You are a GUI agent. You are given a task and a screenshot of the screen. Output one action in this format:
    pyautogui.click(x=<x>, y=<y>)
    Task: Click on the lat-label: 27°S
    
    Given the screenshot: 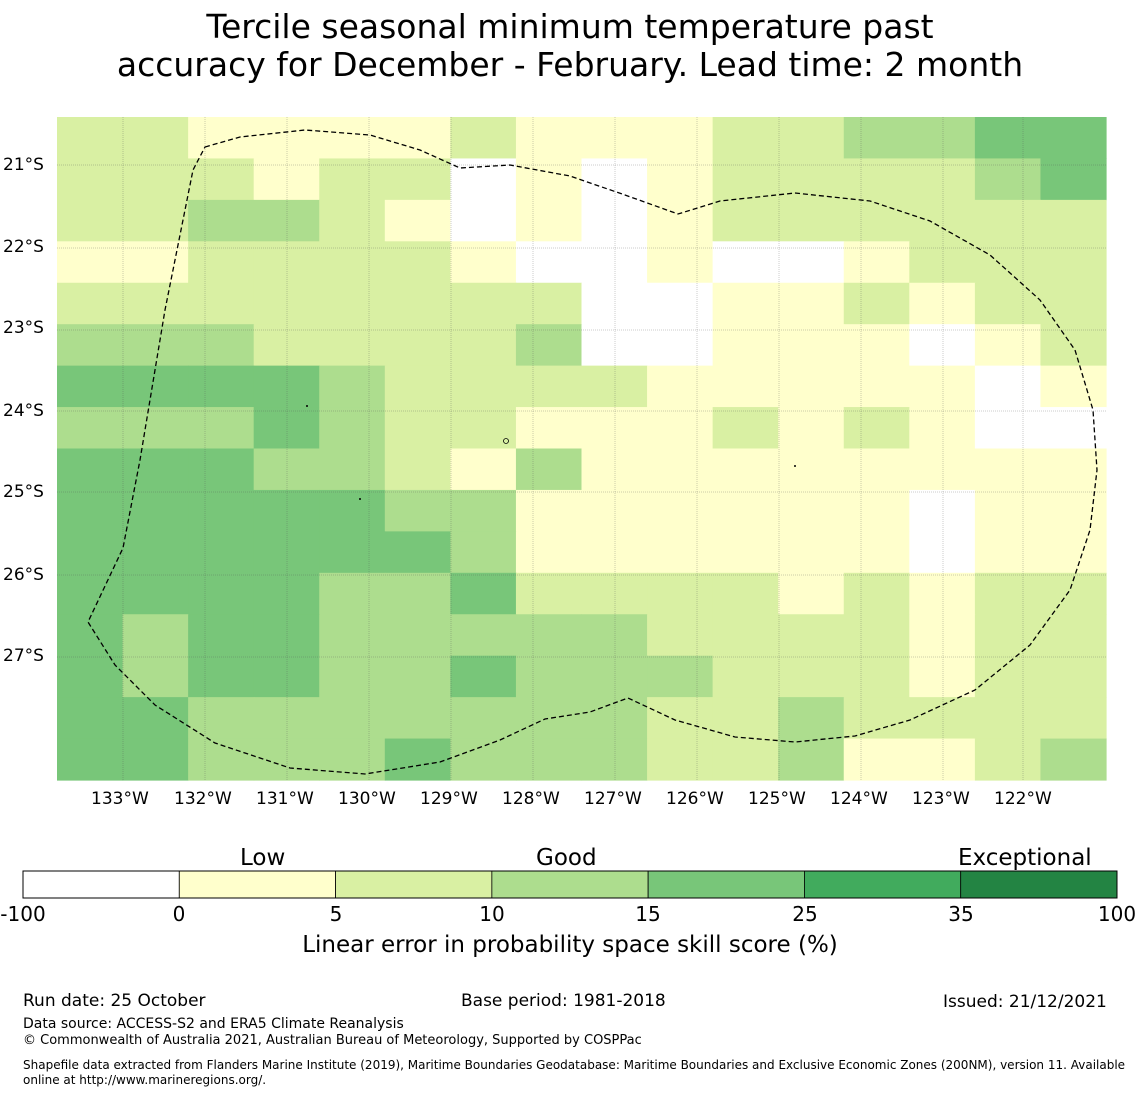 What is the action you would take?
    pyautogui.click(x=23, y=656)
    